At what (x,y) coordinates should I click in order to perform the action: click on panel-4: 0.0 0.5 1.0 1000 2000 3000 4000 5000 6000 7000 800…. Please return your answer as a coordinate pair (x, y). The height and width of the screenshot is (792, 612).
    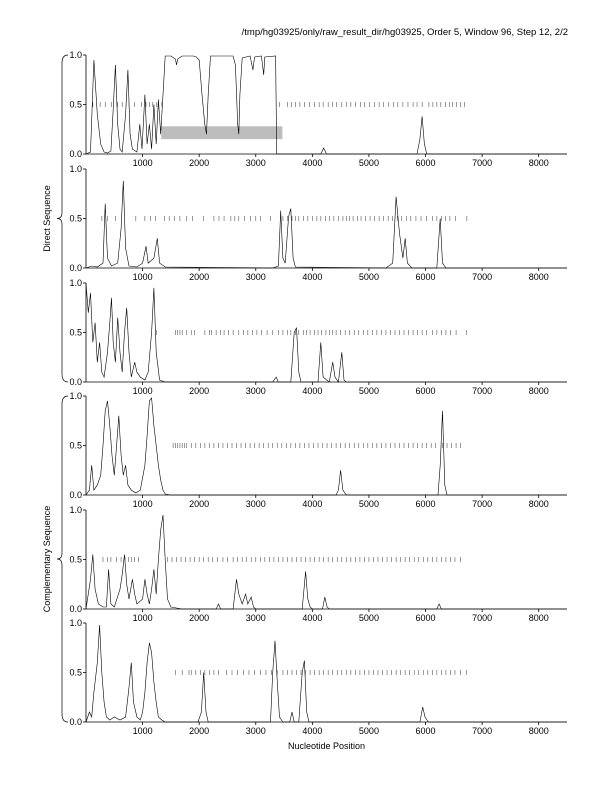
    Looking at the image, I should click on (318, 450).